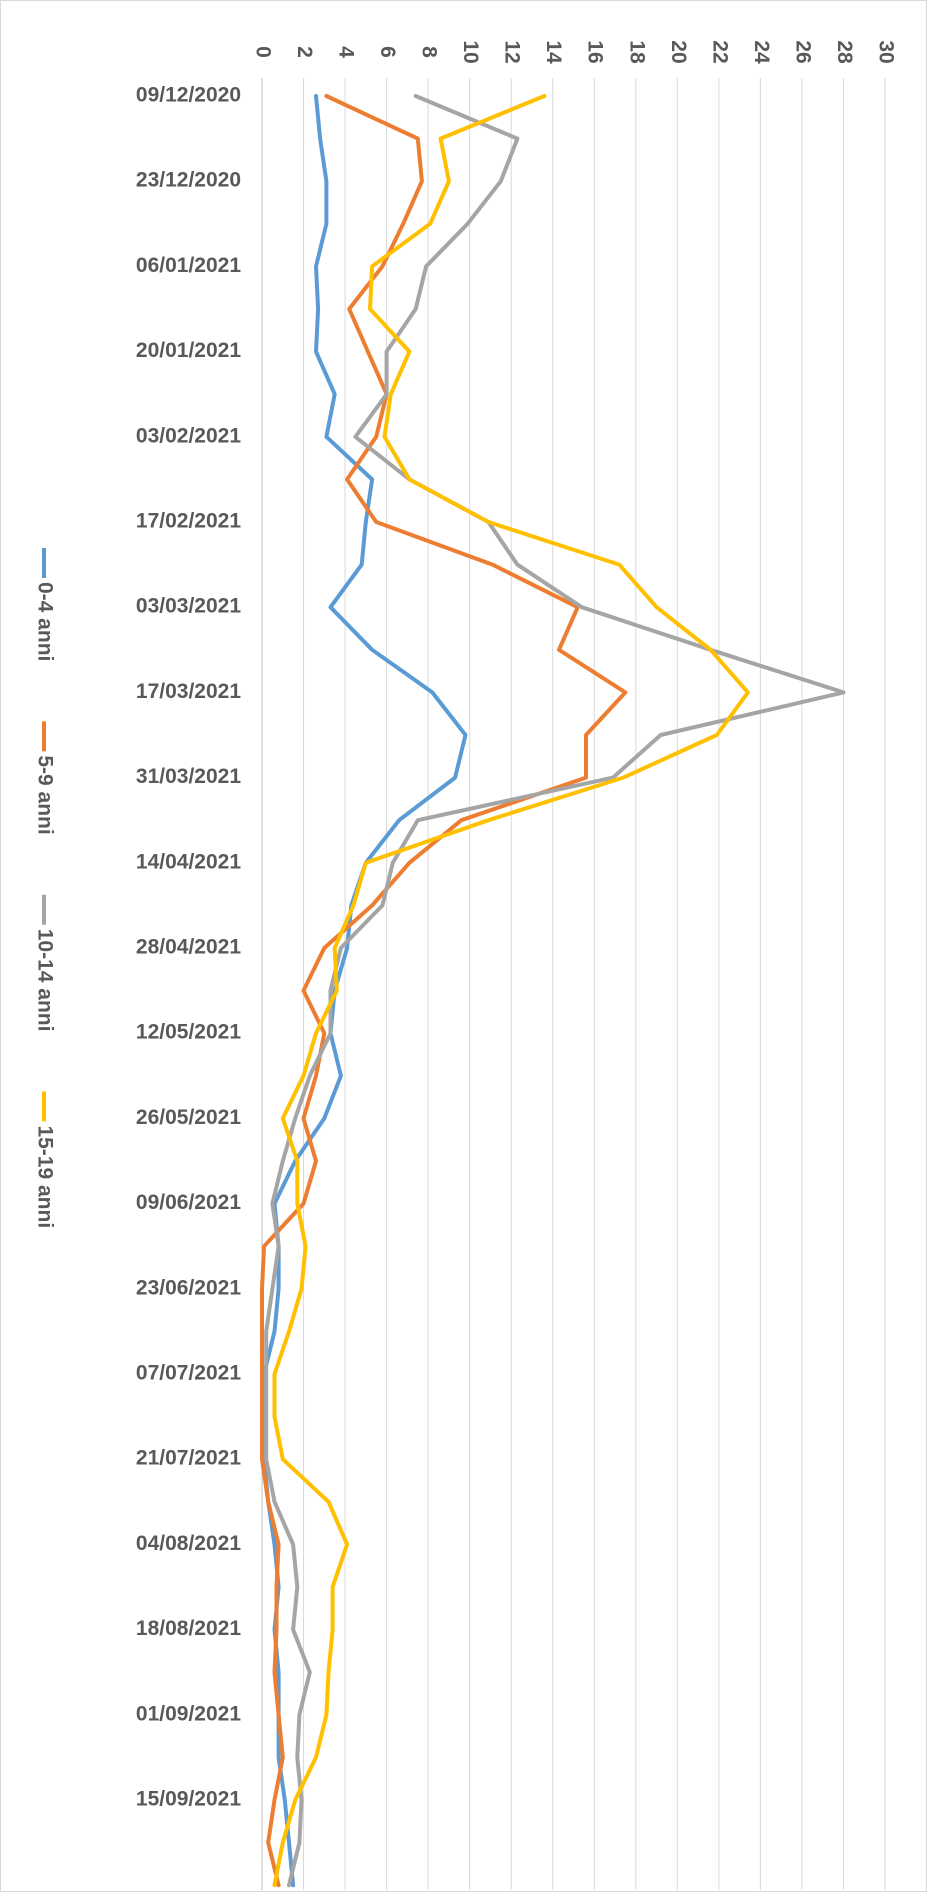 The height and width of the screenshot is (1892, 927). I want to click on x-tick-label: 18/08/2021, so click(188, 1628).